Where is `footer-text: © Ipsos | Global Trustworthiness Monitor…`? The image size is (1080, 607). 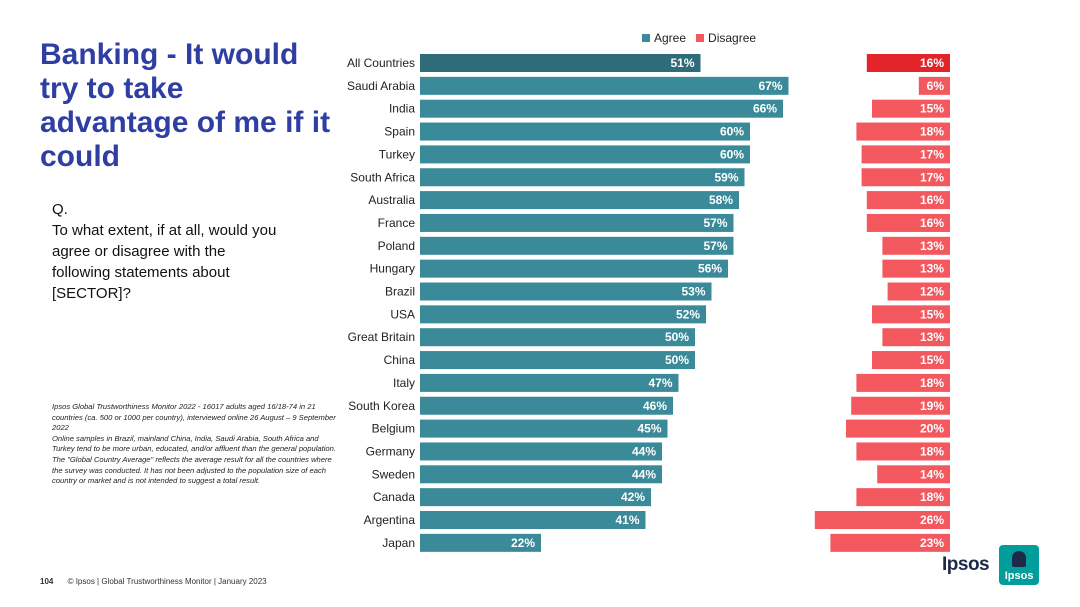 footer-text: © Ipsos | Global Trustworthiness Monitor… is located at coordinates (167, 581).